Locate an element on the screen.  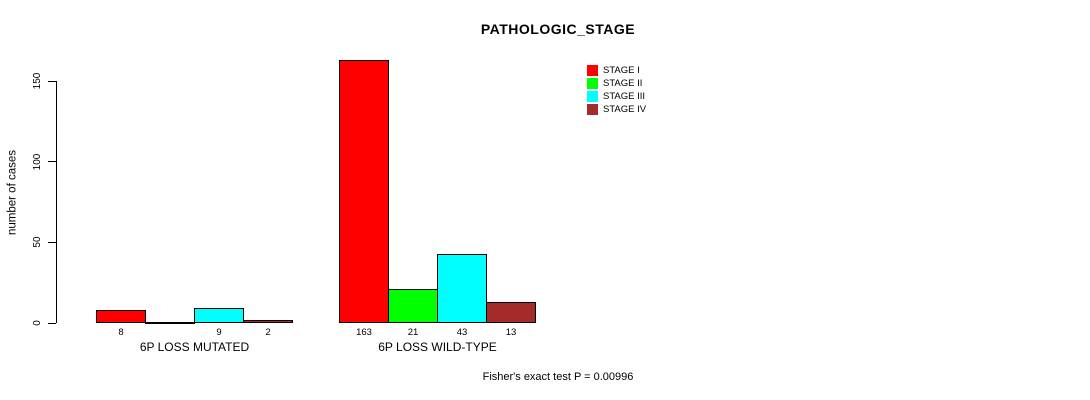
x-axis-group-label-6p-loss-wild-type: 6P LOSS WILD-TYPE is located at coordinates (437, 347).